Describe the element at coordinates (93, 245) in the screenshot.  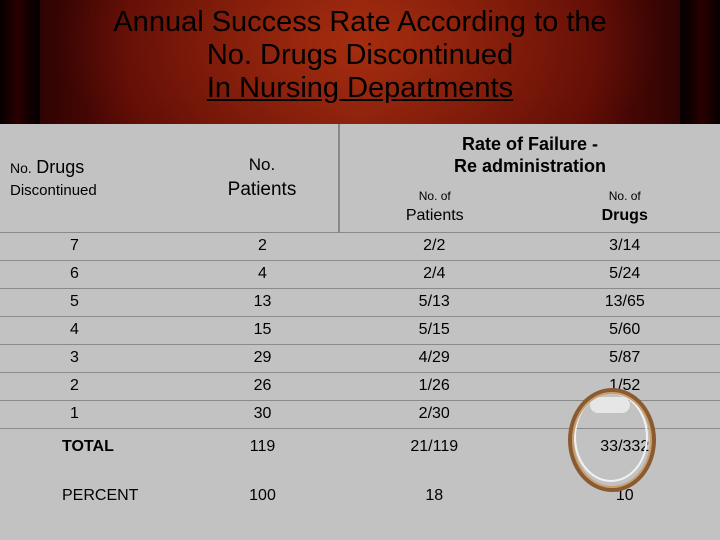
I see `cell-drugs: 7` at that location.